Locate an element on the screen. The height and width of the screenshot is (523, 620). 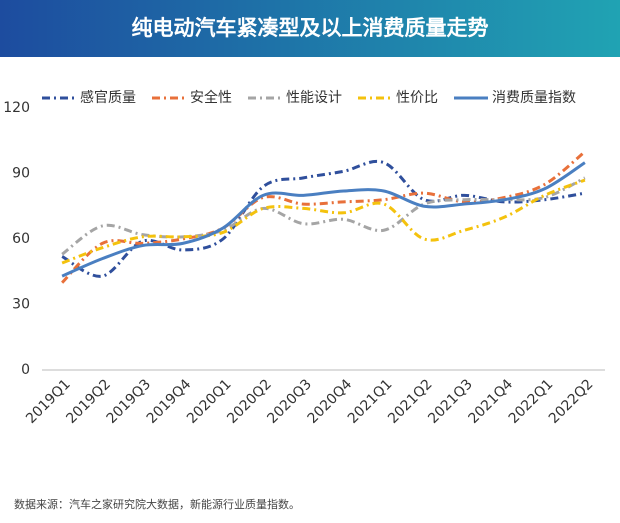
y-tick-label: 90 is located at coordinates (21, 174).